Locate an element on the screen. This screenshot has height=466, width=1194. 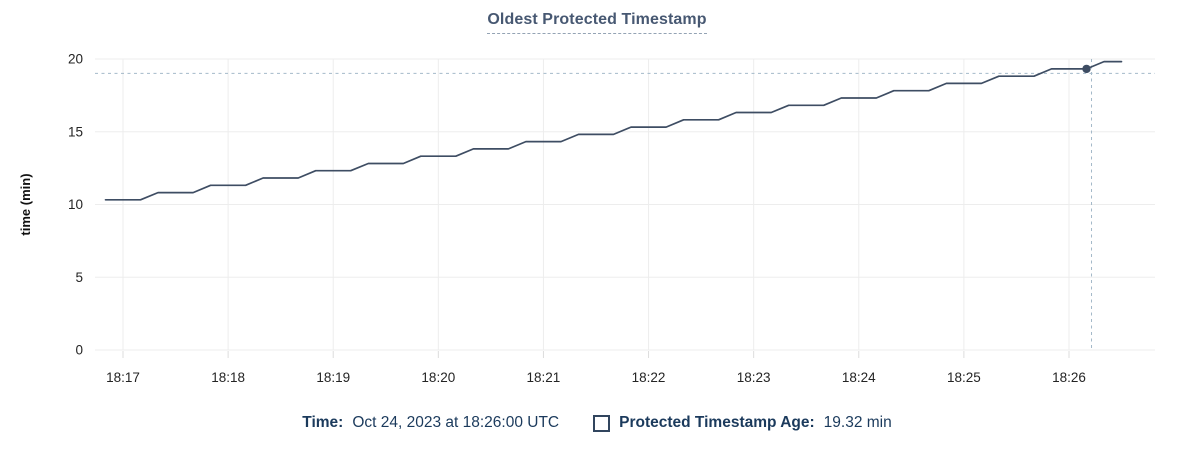
x-tick-label: 18:21 is located at coordinates (544, 377).